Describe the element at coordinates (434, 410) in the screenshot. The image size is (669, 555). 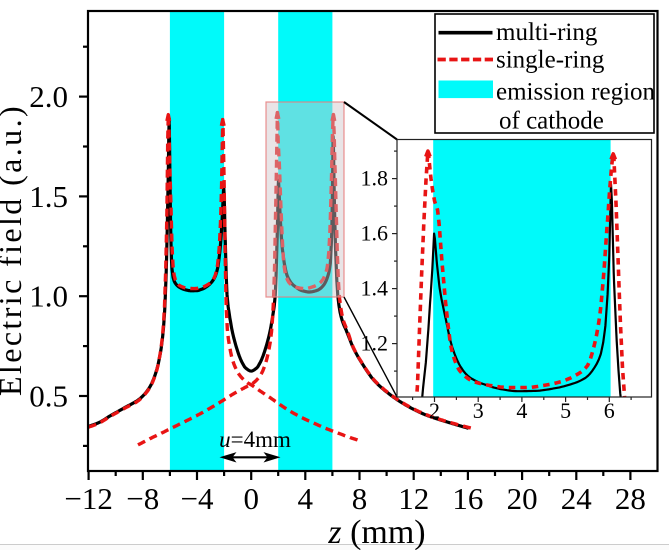
I see `svg-text: 2` at that location.